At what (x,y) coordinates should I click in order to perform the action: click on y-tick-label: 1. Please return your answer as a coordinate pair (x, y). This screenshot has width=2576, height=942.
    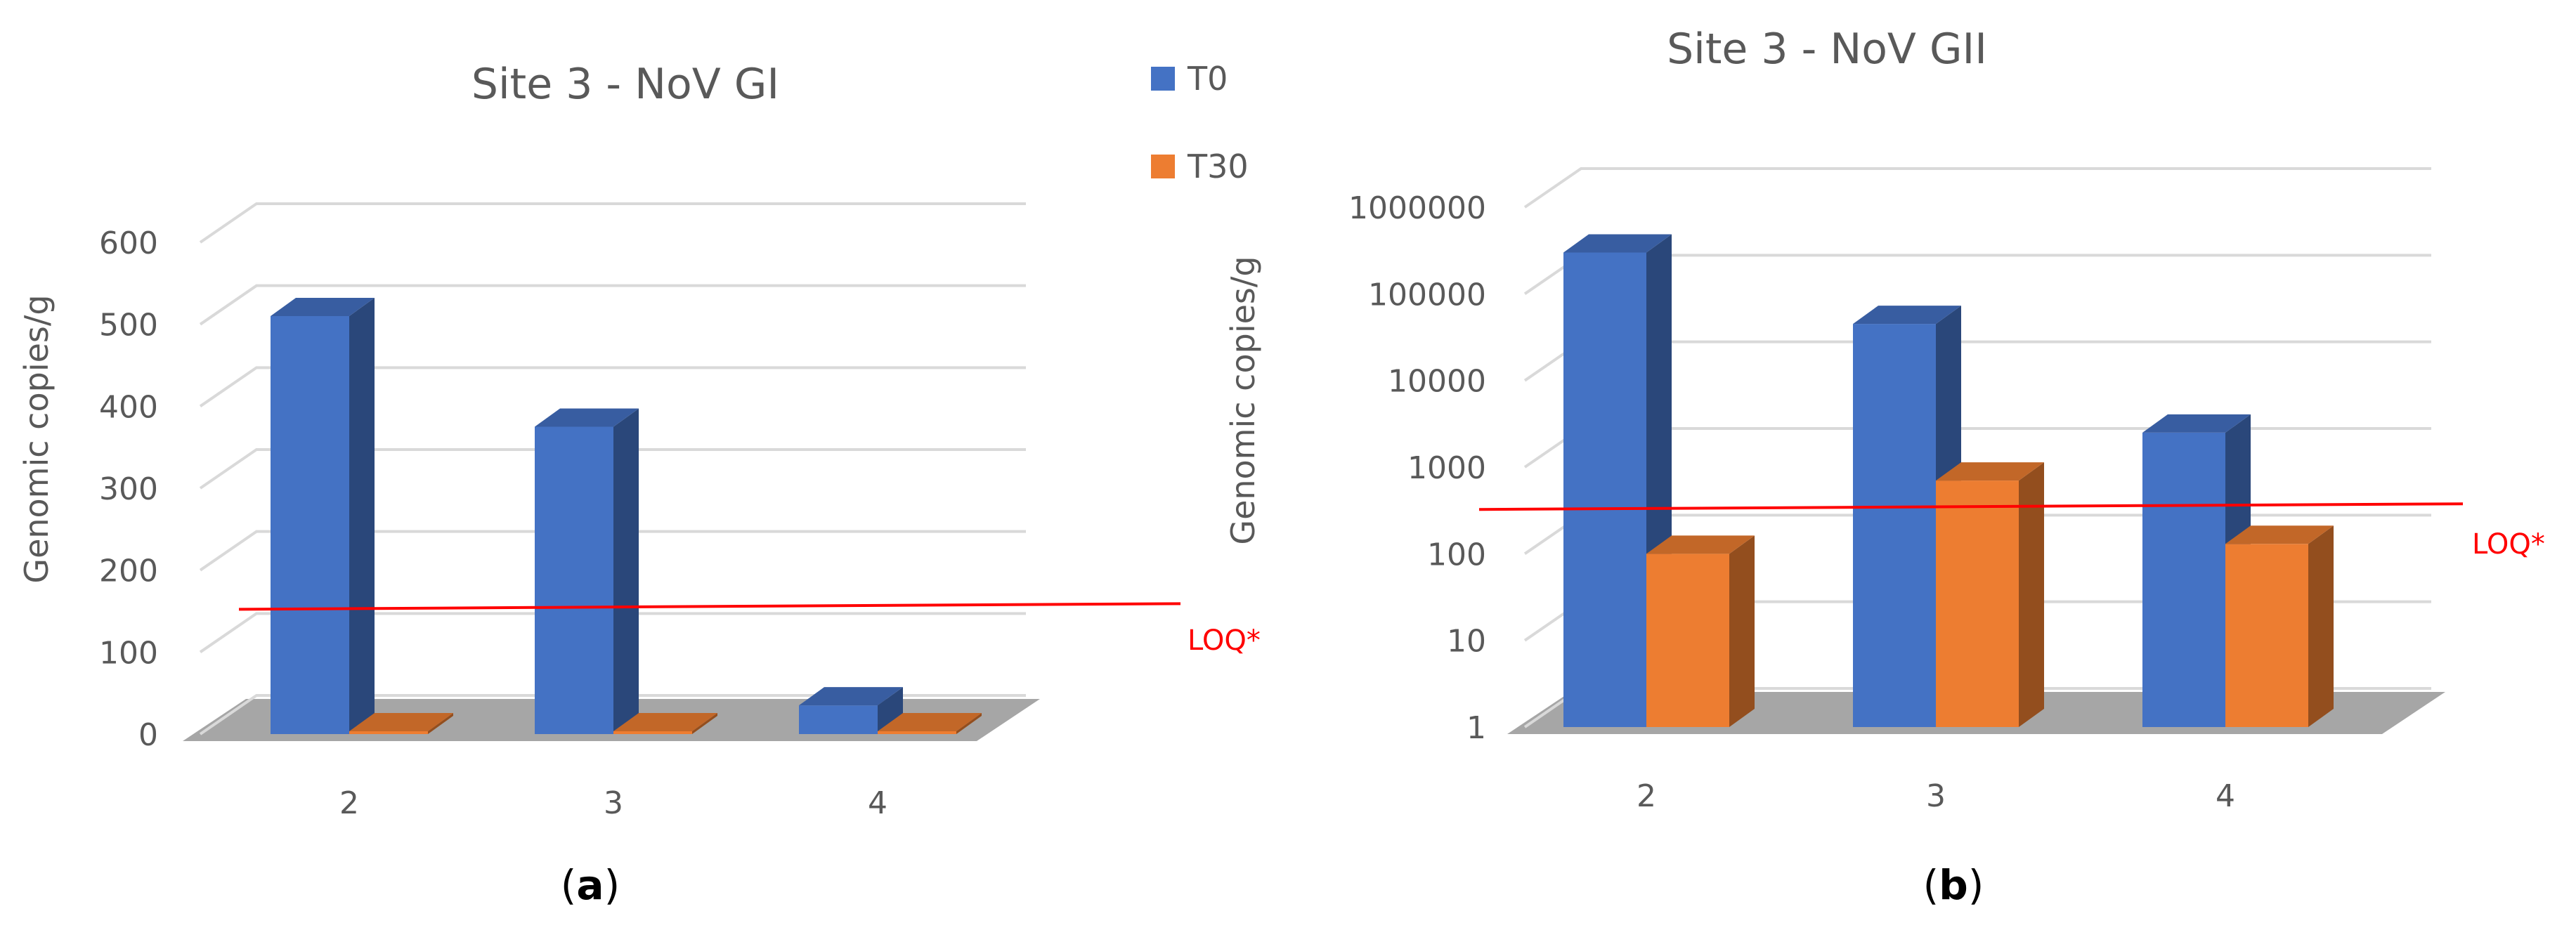
    Looking at the image, I should click on (1476, 728).